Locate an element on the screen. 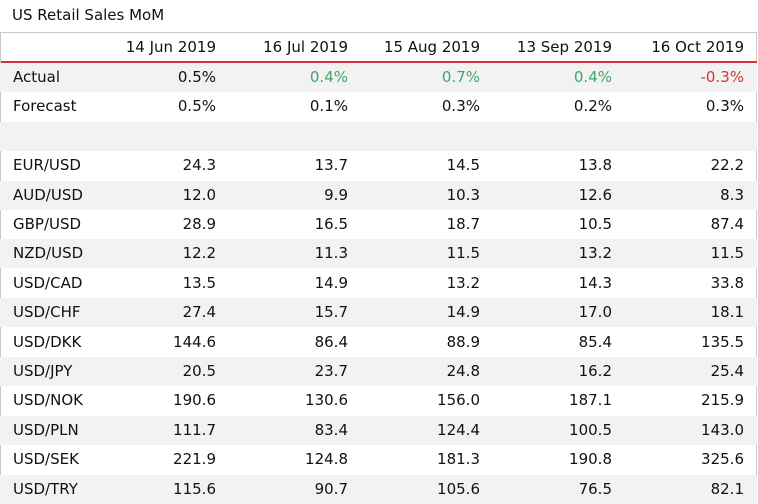  row-label: USD/PLN is located at coordinates (46, 429).